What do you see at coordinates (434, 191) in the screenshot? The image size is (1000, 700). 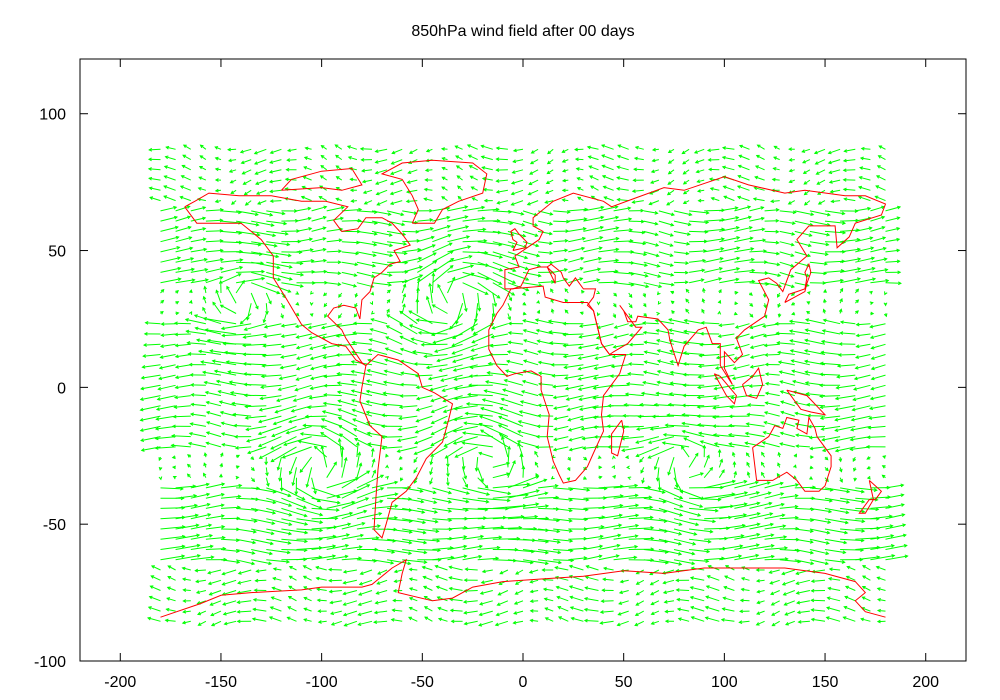 I see `coastline-greenland` at bounding box center [434, 191].